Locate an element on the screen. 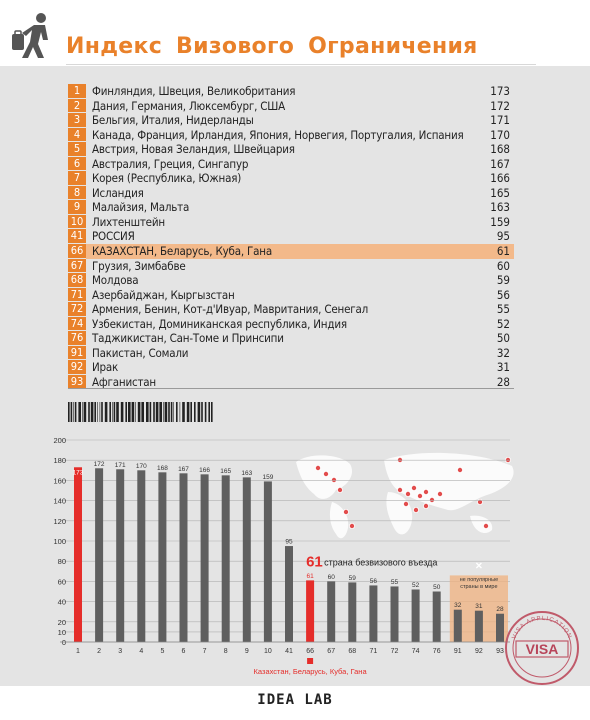 The height and width of the screenshot is (720, 590). countries-cell: Азербайджан, Кыргызстан is located at coordinates (163, 294).